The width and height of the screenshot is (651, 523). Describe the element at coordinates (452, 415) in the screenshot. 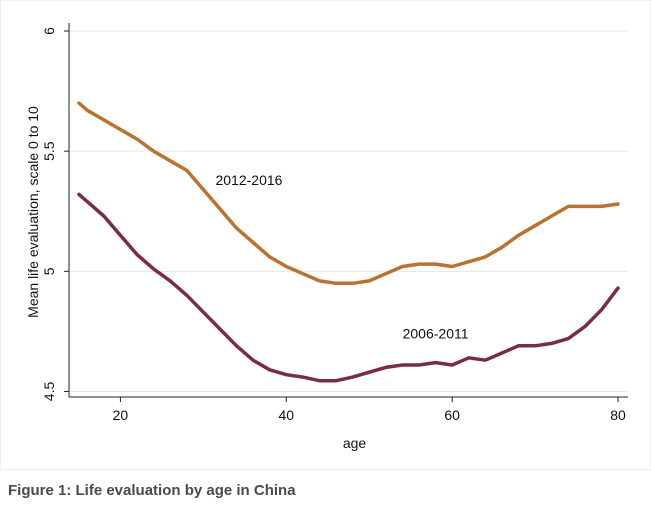

I see `x-tick-label-2: 60` at that location.